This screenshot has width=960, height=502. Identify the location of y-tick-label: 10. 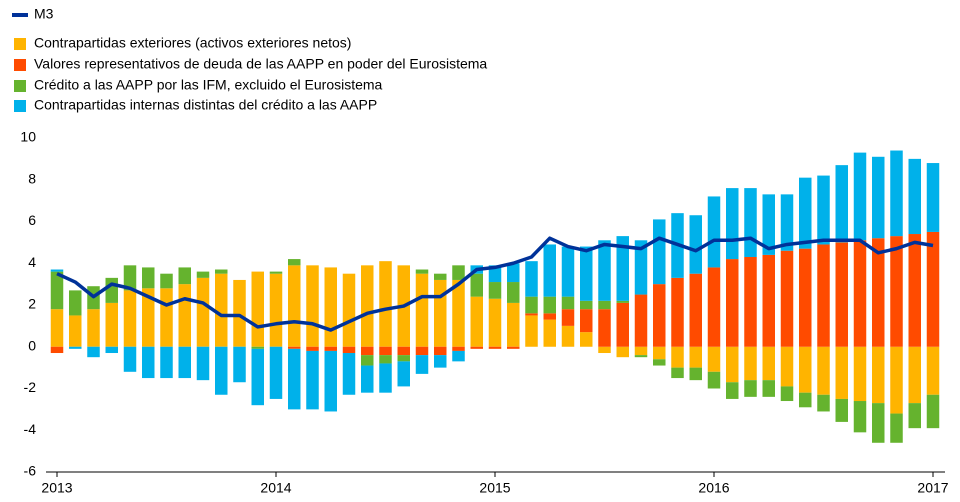
(28, 137).